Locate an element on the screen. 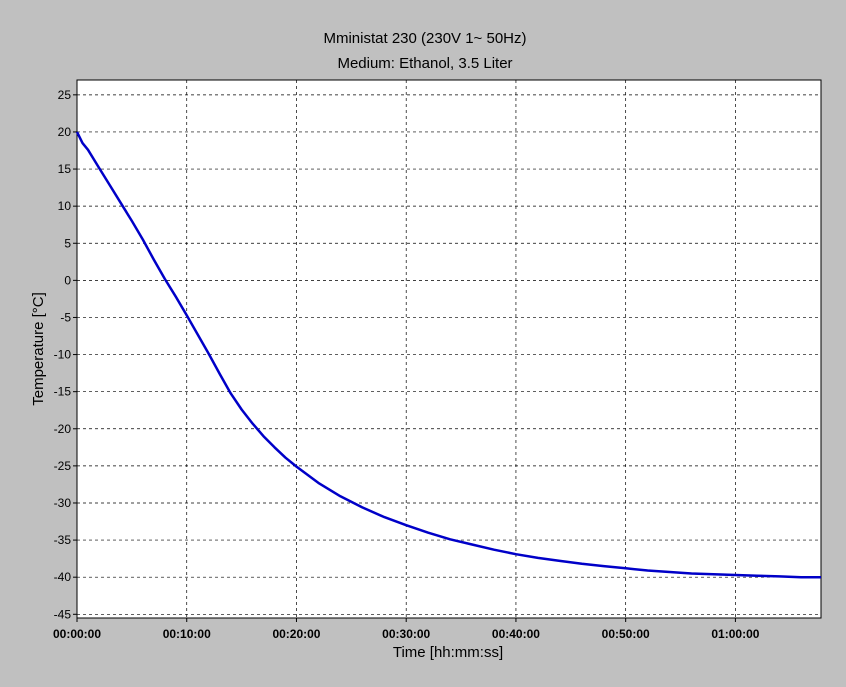 Image resolution: width=846 pixels, height=687 pixels. chart-subtitle: Medium: Ethanol, 3.5 Liter is located at coordinates (424, 63).